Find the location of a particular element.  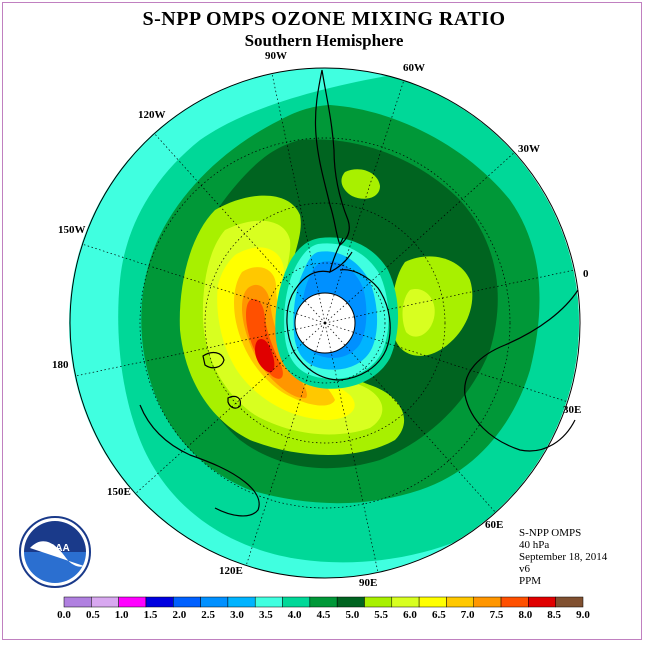

coast-new-zealand is located at coordinates (221, 380).